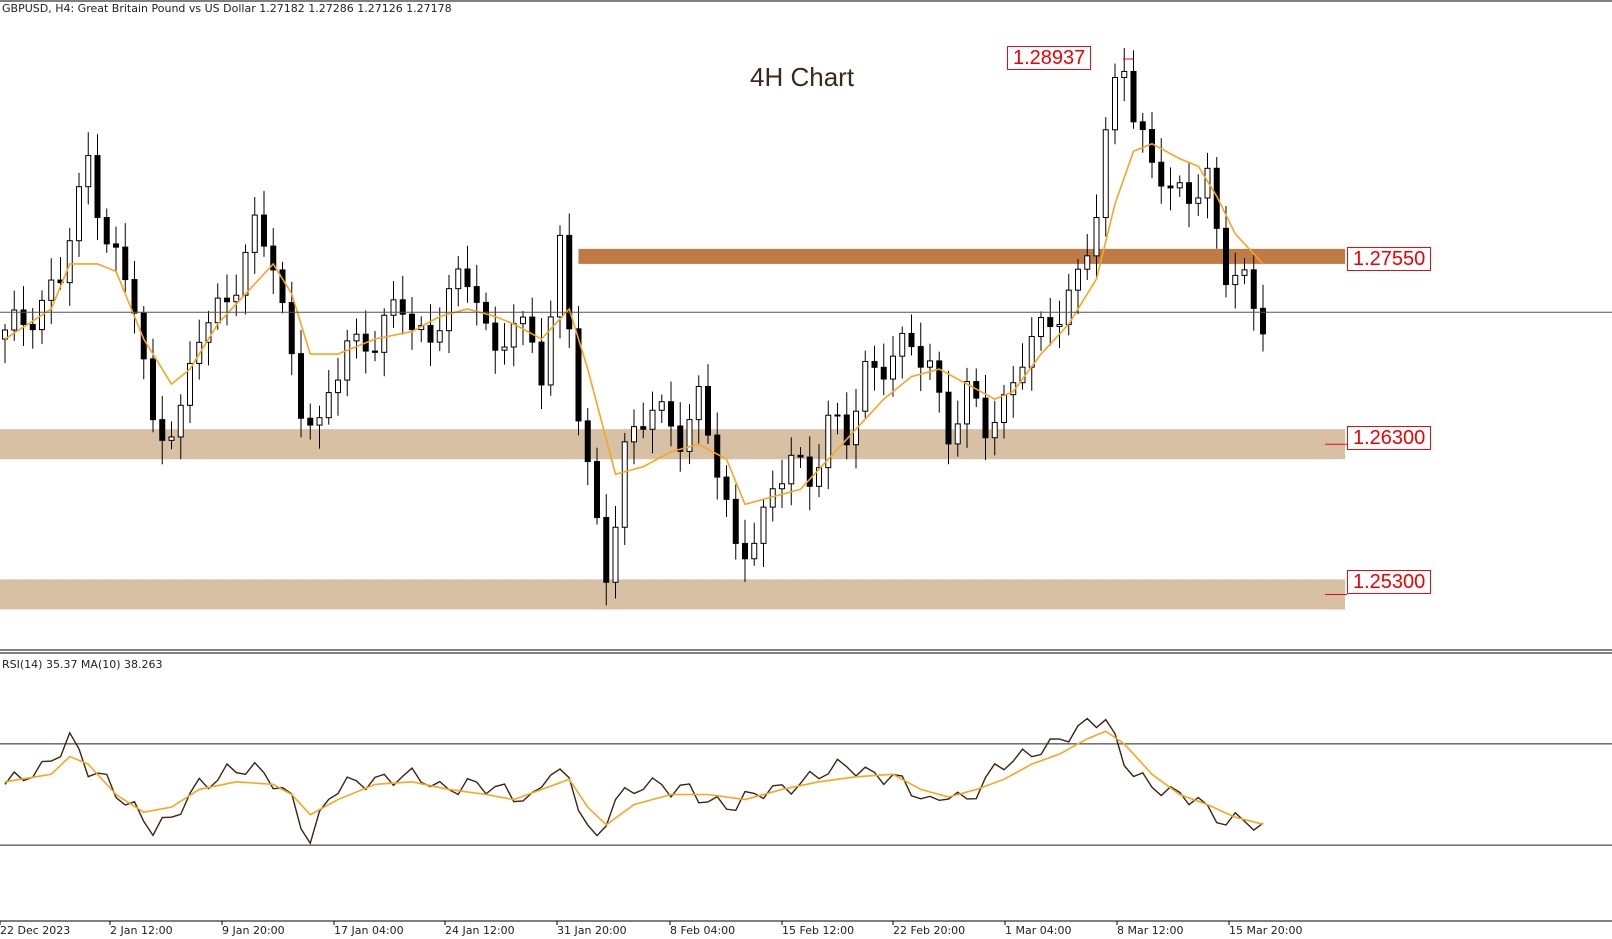 Image resolution: width=1612 pixels, height=939 pixels. I want to click on level-label-support-1: 1.26300, so click(1389, 438).